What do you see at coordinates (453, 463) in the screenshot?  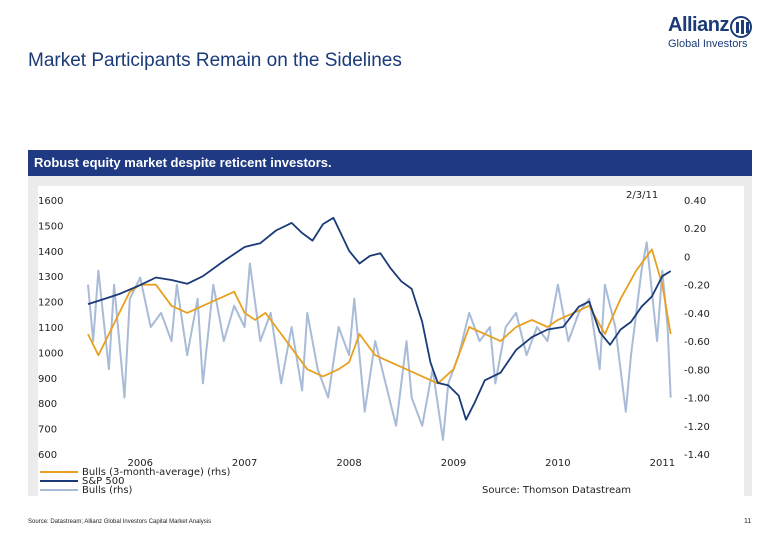 I see `x-tick-2009: 2009` at bounding box center [453, 463].